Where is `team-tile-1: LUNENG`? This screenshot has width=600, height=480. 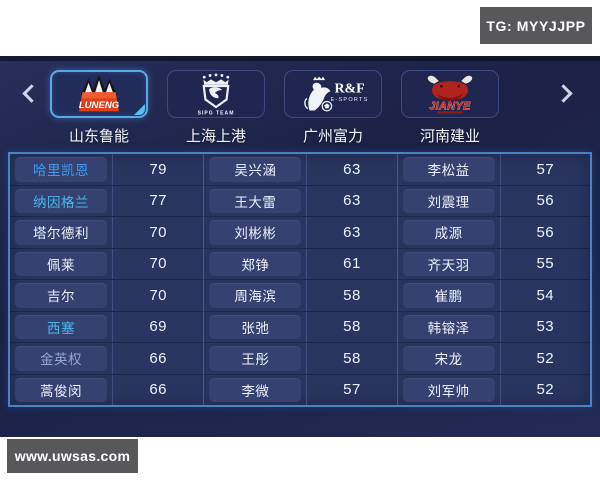
team-tile-1: LUNENG is located at coordinates (99, 94).